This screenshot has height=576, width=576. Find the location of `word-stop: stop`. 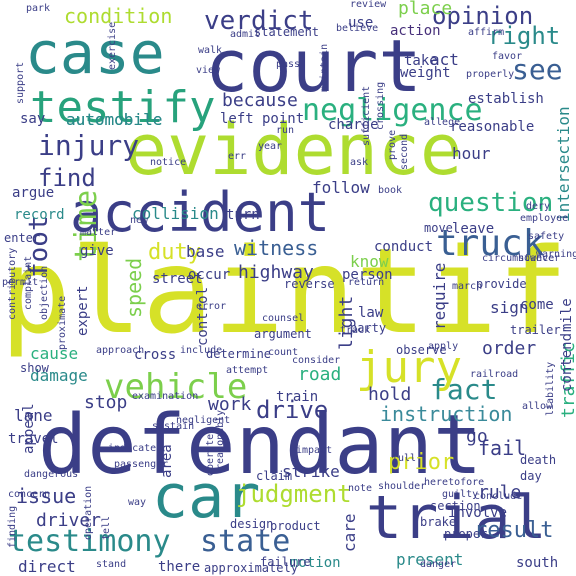

word-stop: stop is located at coordinates (106, 402).